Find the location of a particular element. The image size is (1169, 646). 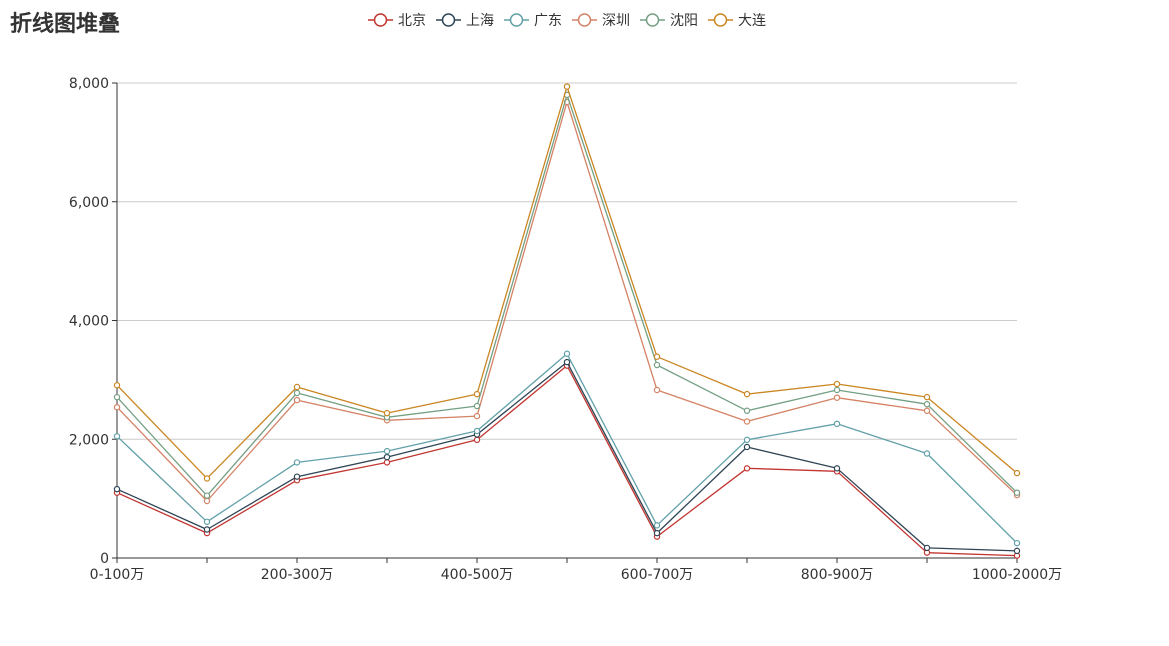

legend-item: 广东 is located at coordinates (533, 21).